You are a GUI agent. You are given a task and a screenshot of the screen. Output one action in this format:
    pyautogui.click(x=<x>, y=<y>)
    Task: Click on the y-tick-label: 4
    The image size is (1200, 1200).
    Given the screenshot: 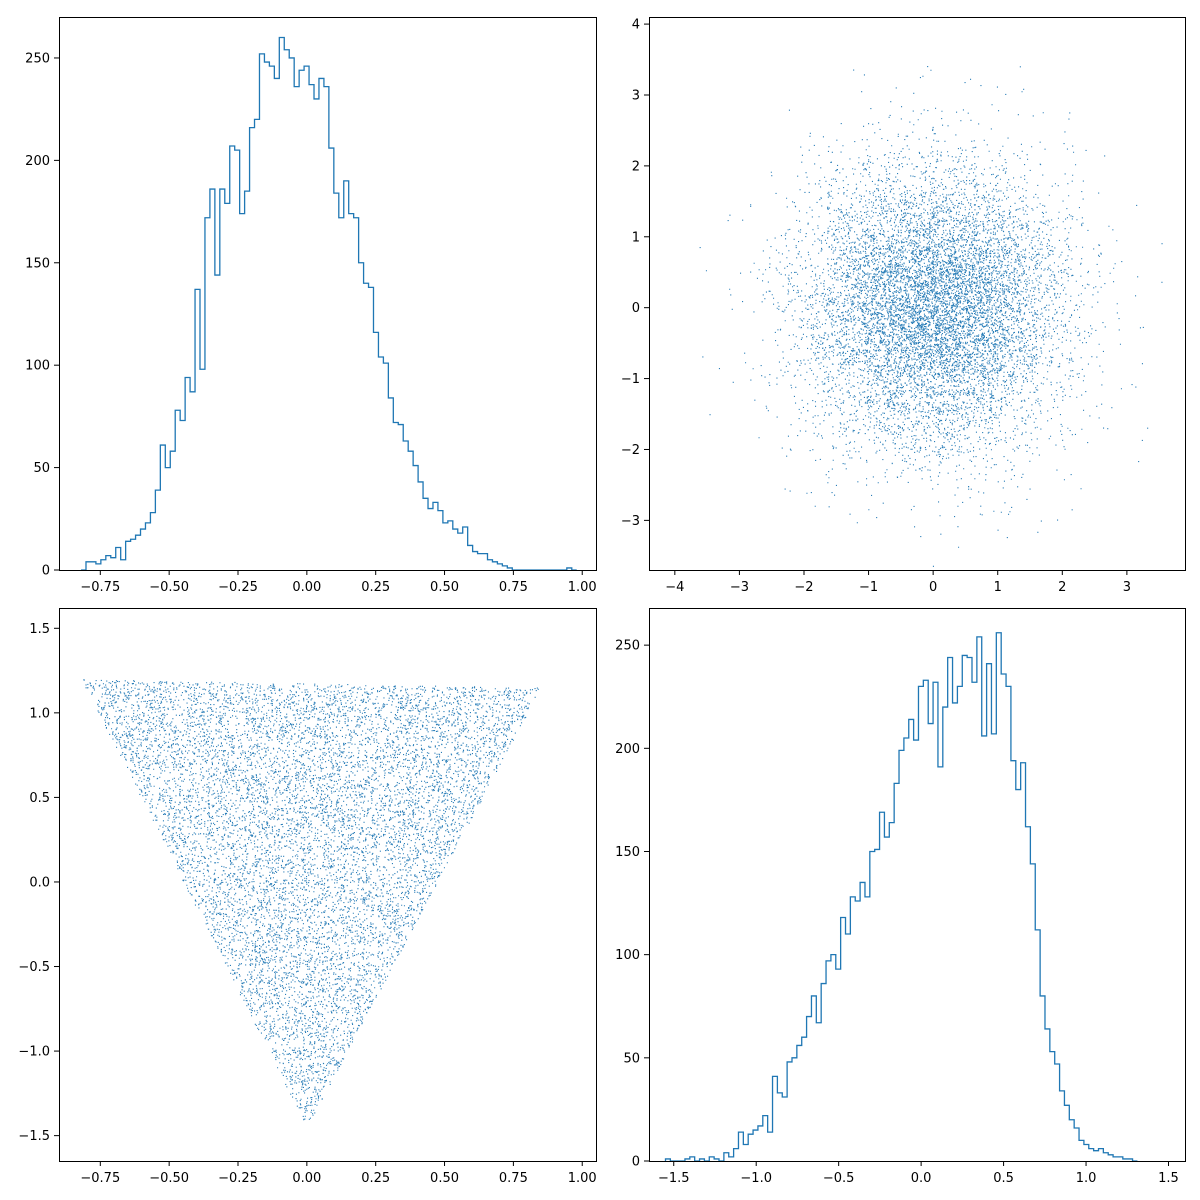 What is the action you would take?
    pyautogui.click(x=636, y=25)
    